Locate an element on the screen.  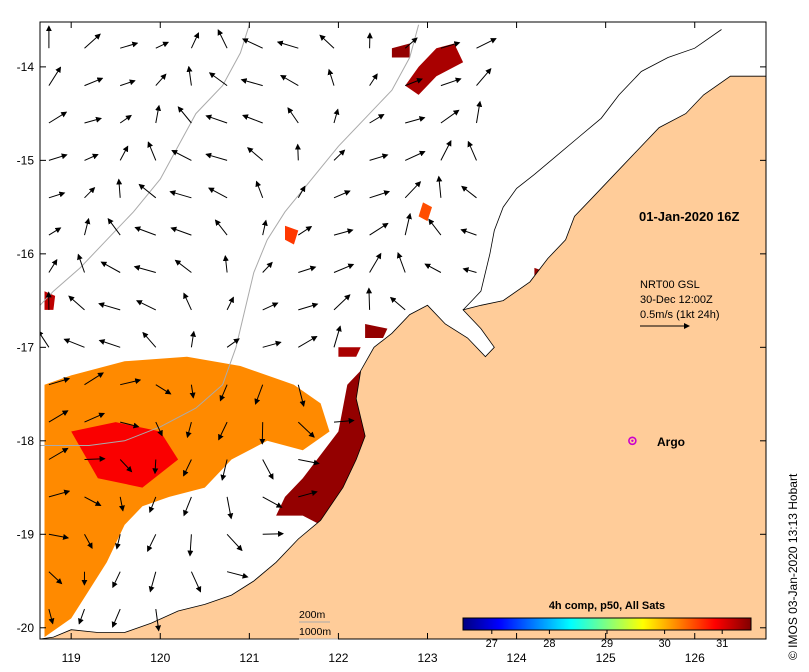
current-time-label: 30-Dec 12:00Z is located at coordinates (676, 300).